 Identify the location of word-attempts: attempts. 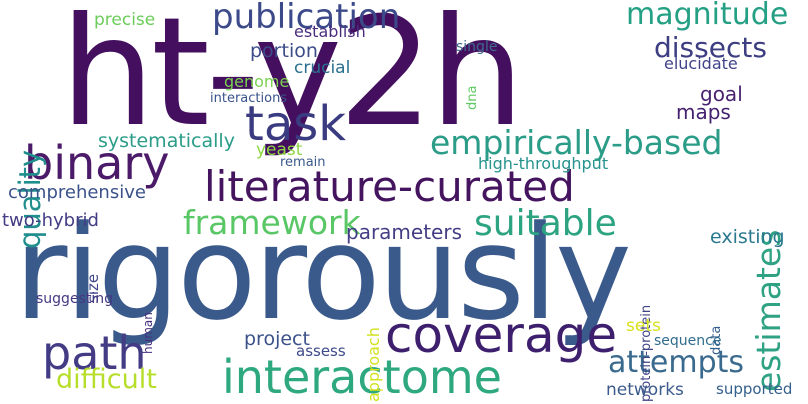
(676, 362).